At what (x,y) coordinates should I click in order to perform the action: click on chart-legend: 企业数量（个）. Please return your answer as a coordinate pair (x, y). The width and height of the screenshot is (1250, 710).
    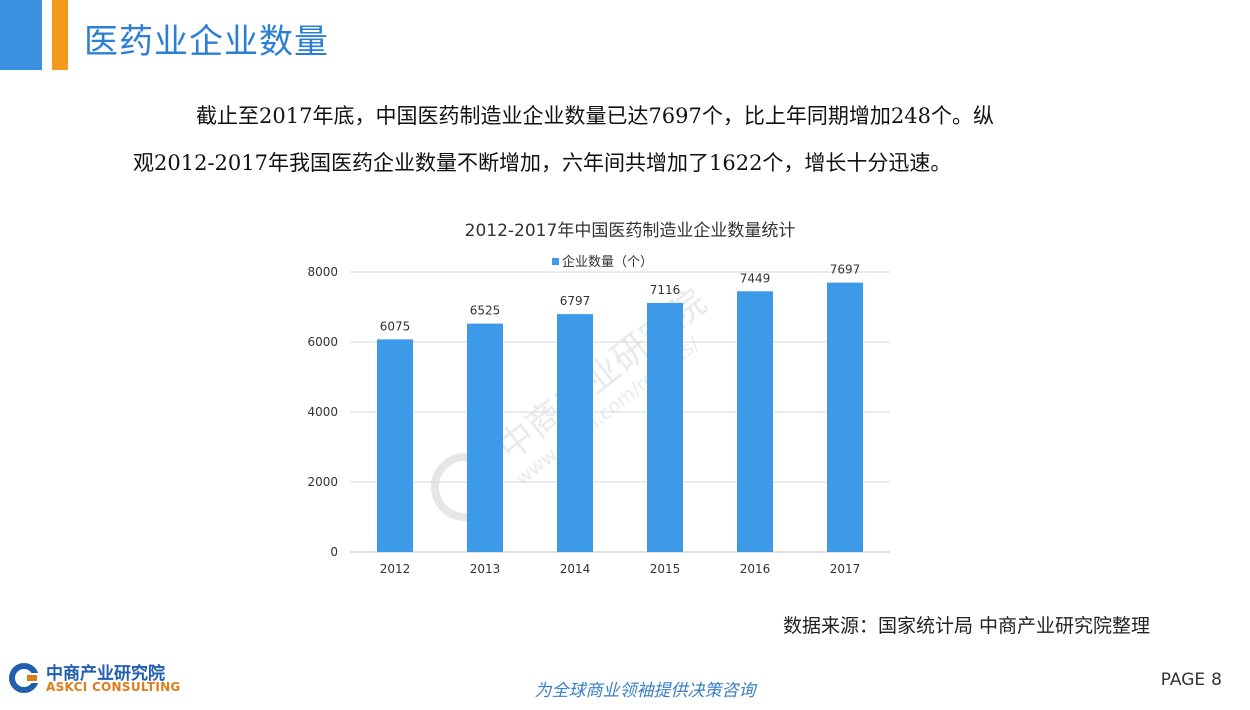
    Looking at the image, I should click on (602, 262).